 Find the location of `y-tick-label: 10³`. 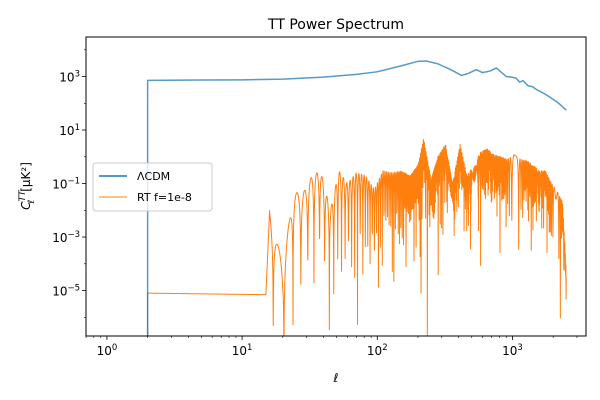

y-tick-label: 10³ is located at coordinates (69, 77).